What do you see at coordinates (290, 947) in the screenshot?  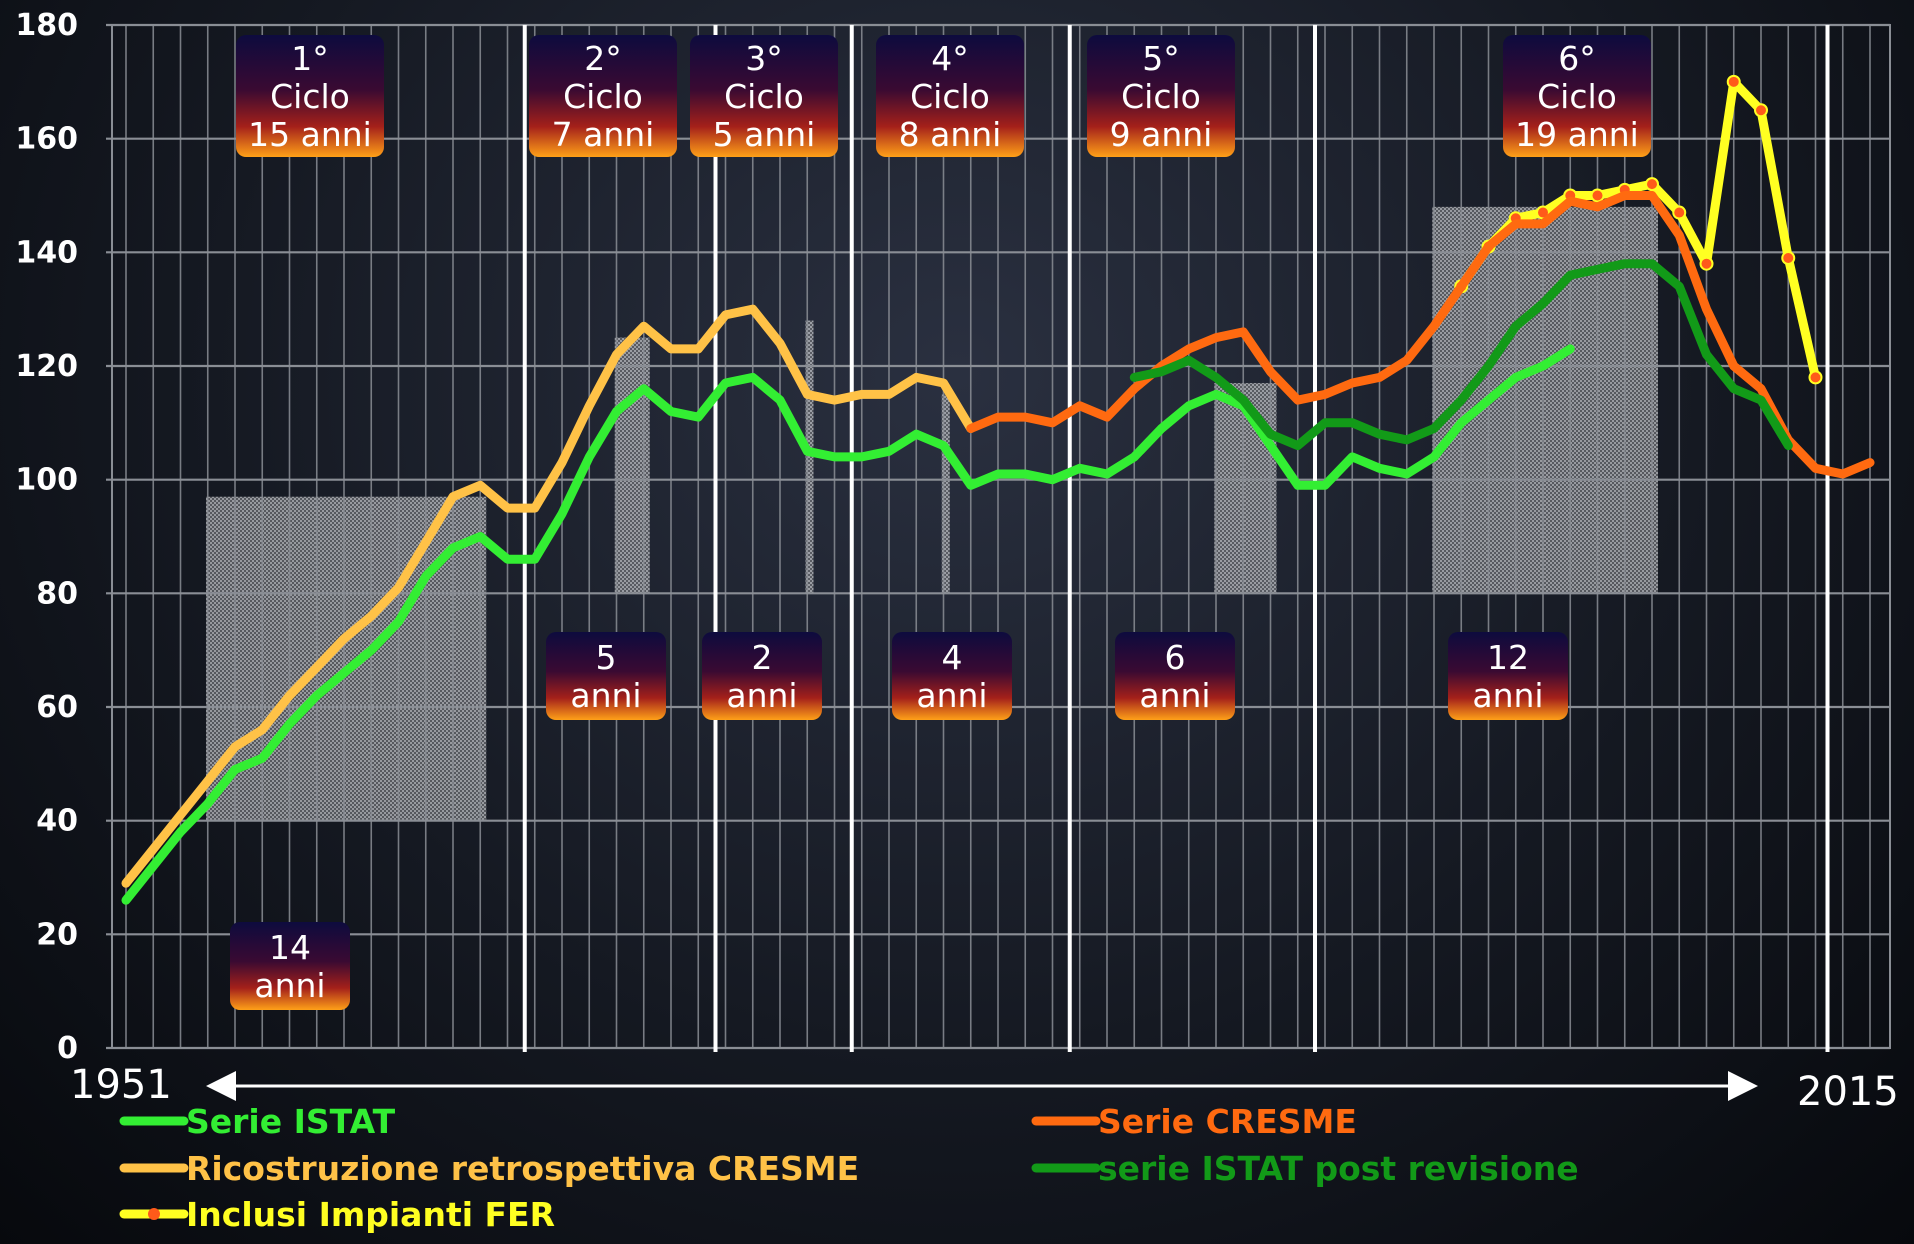 I see `expansion-box-text: 14` at bounding box center [290, 947].